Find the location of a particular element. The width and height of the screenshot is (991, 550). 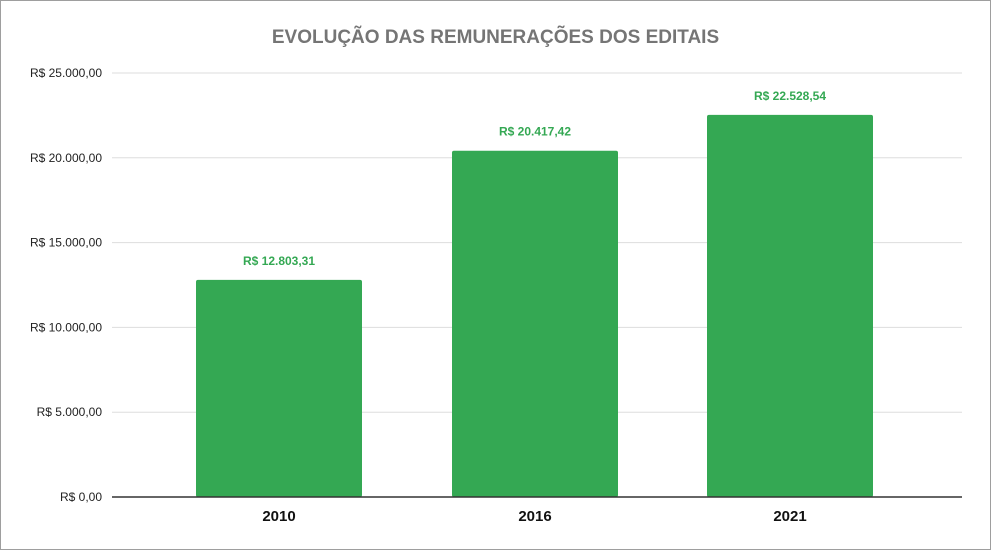

y-tick-label: R$ 20.000,00 is located at coordinates (66, 158).